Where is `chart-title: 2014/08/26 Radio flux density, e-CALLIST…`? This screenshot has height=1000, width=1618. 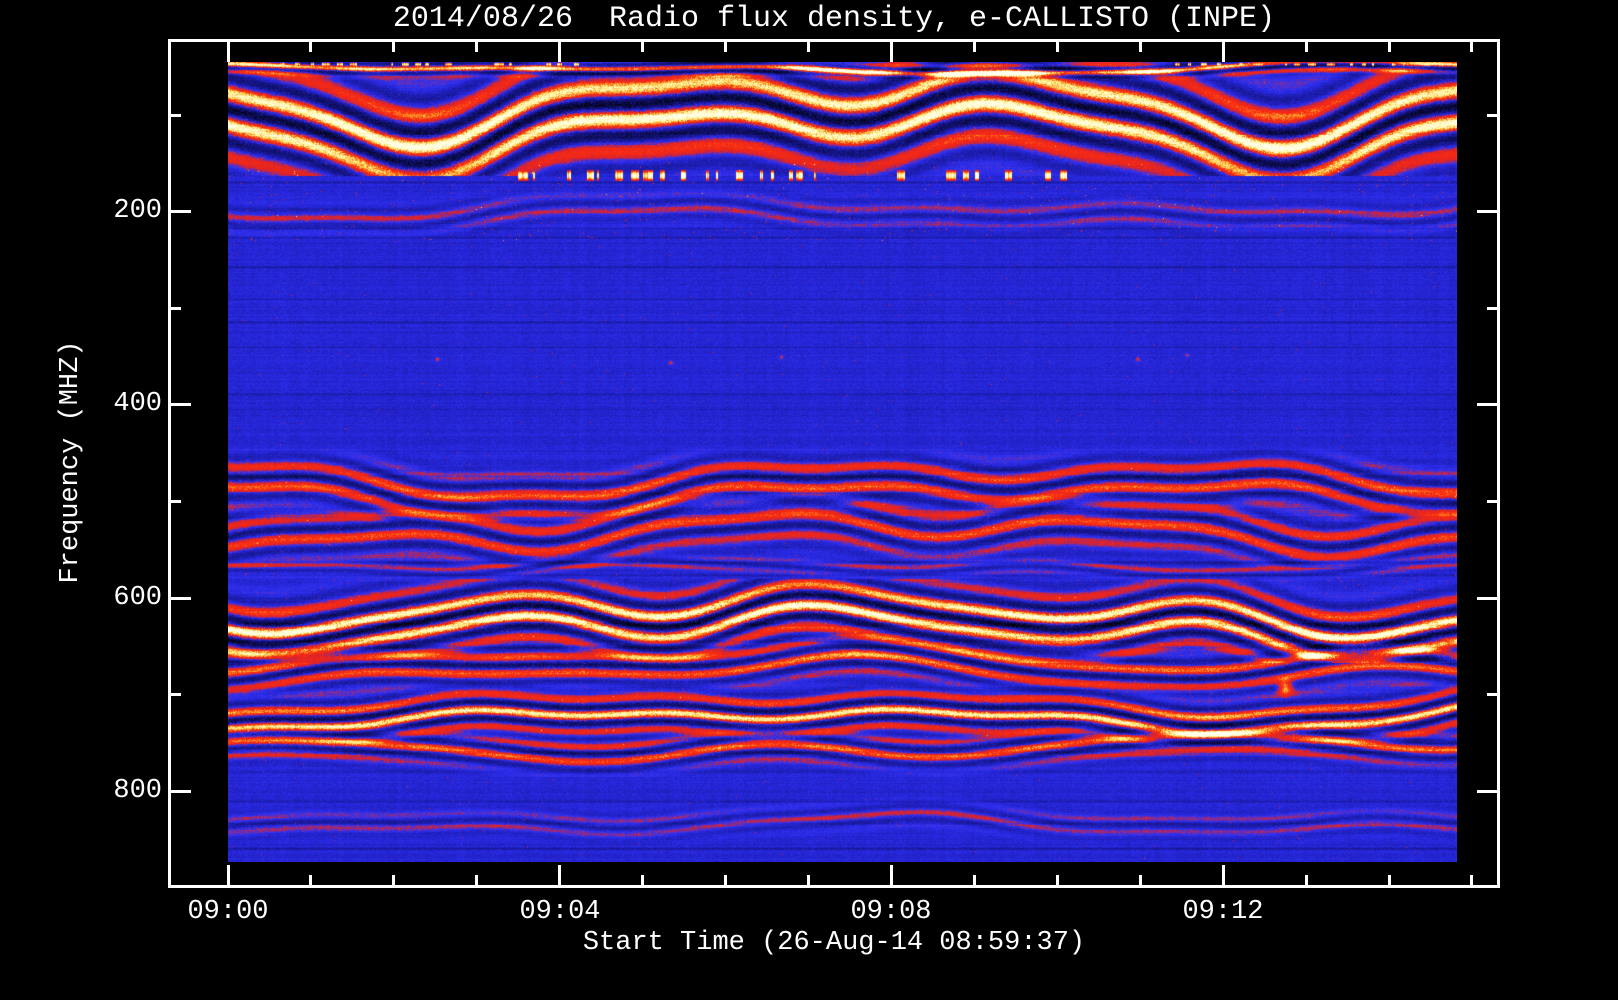
chart-title: 2014/08/26 Radio flux density, e-CALLIST… is located at coordinates (834, 19).